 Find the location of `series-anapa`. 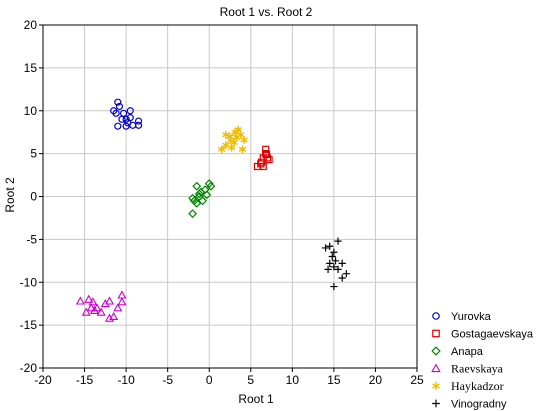

series-anapa is located at coordinates (202, 199).